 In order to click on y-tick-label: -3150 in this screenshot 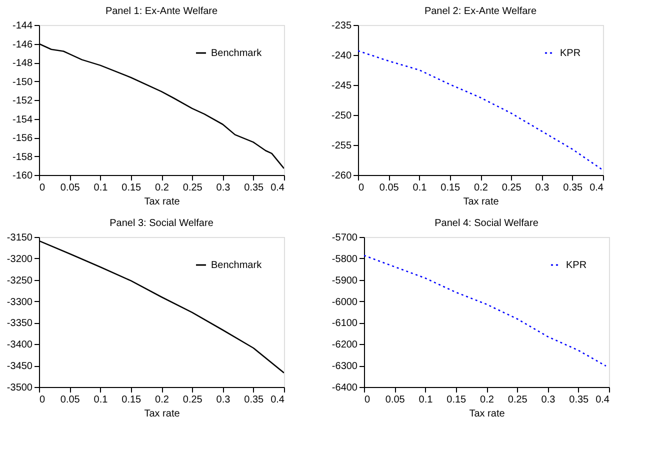, I will do `click(19, 238)`.